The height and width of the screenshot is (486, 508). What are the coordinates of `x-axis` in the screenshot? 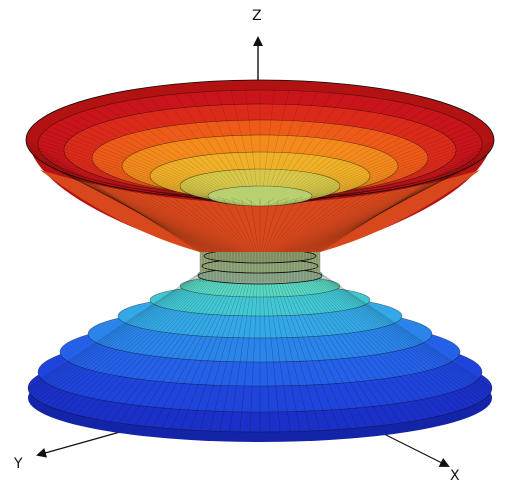 It's located at (414, 449).